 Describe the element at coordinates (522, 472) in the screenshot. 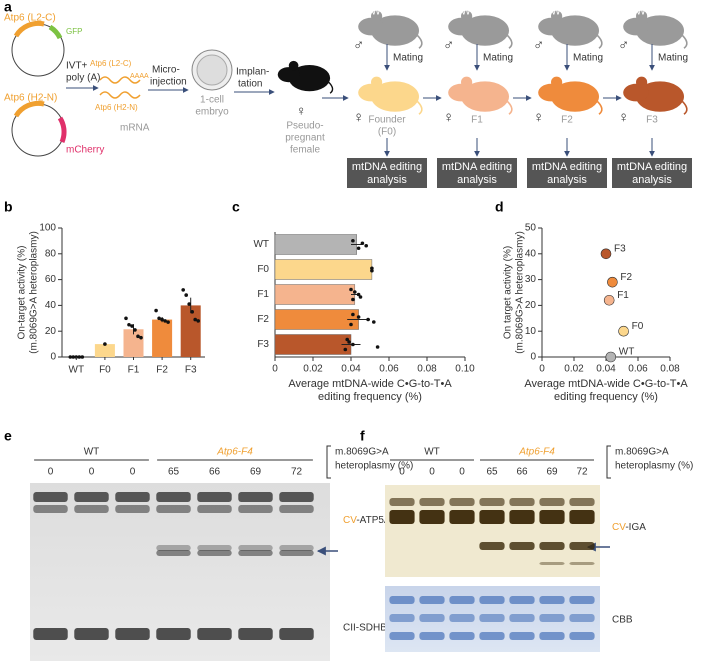

I see `lane-label: 66` at that location.